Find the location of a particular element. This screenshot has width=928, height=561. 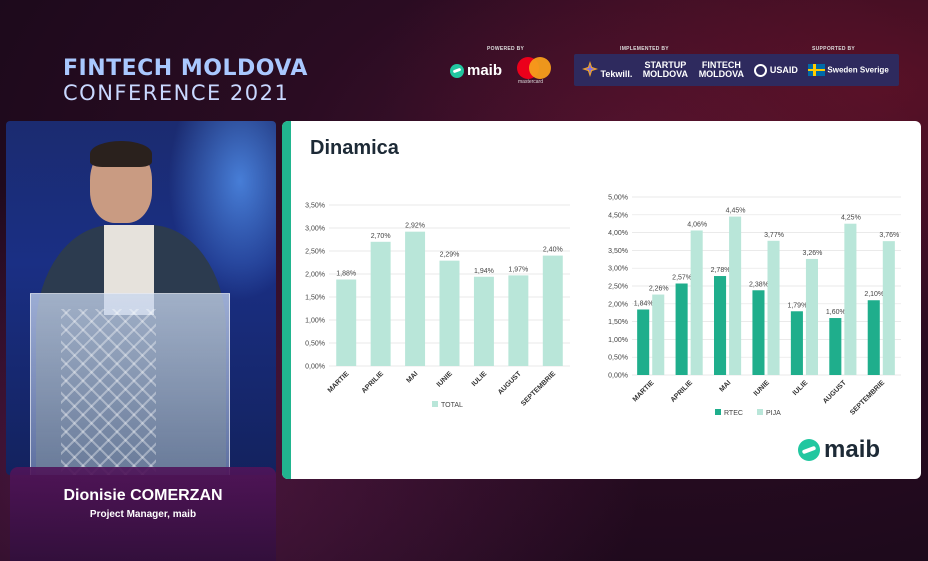

y-tick-label: 5,00% is located at coordinates (618, 198).